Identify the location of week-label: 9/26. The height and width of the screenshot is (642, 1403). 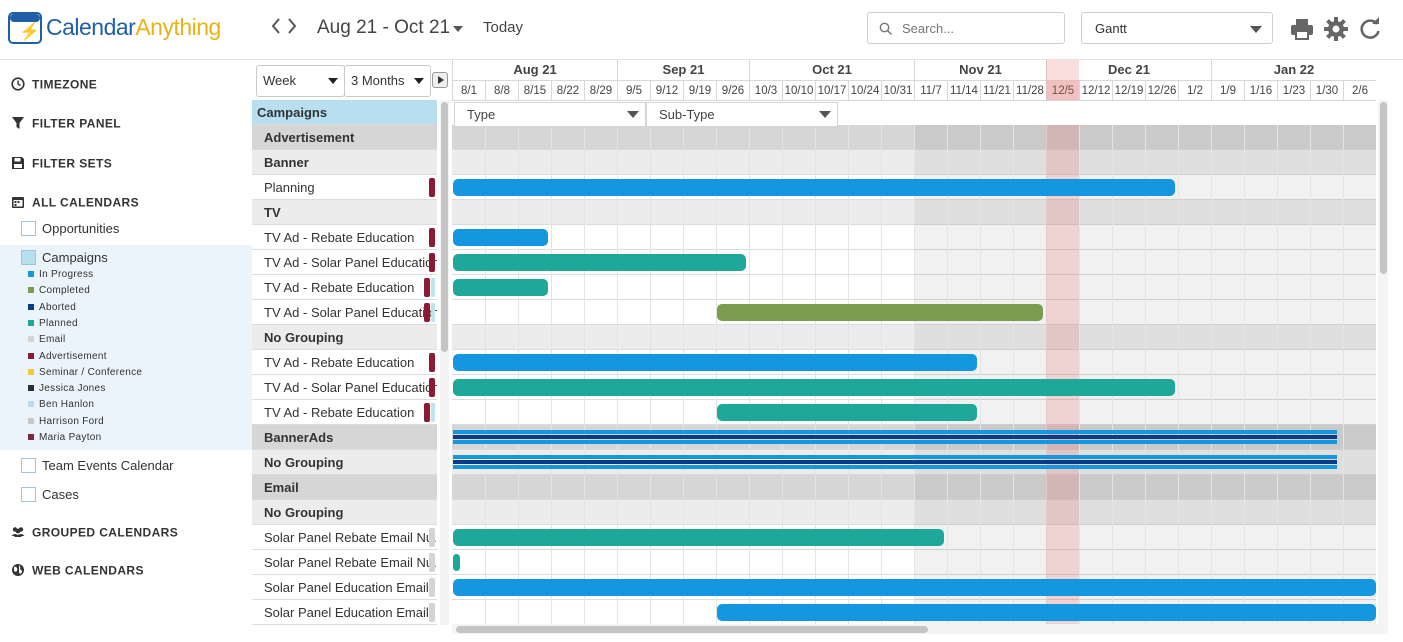
(732, 90).